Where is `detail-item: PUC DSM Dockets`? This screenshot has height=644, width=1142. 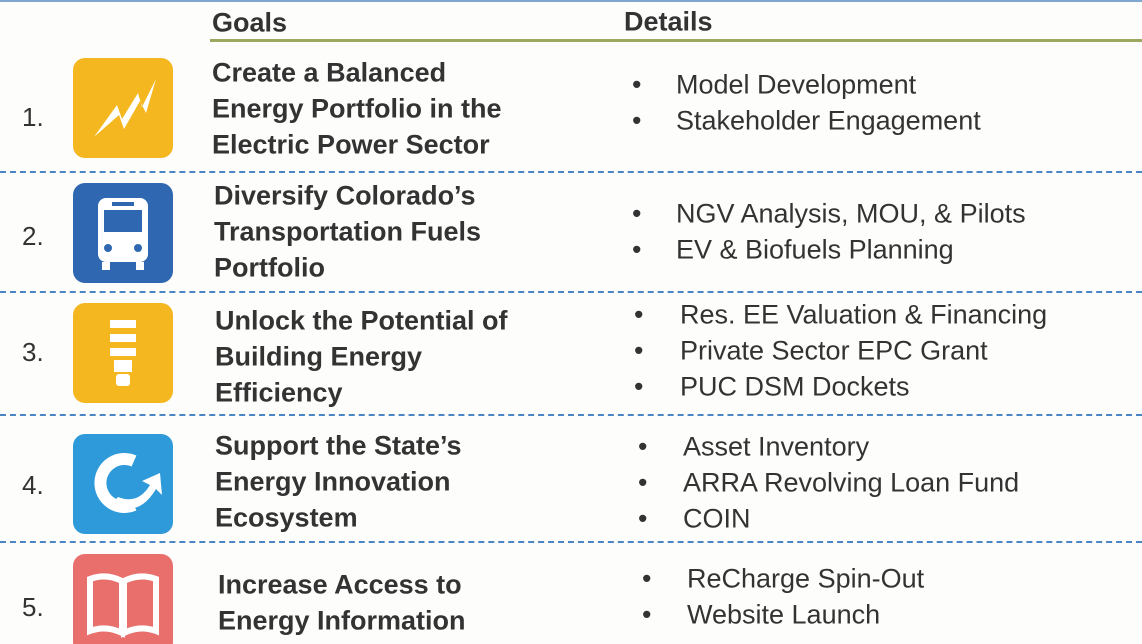 detail-item: PUC DSM Dockets is located at coordinates (795, 386).